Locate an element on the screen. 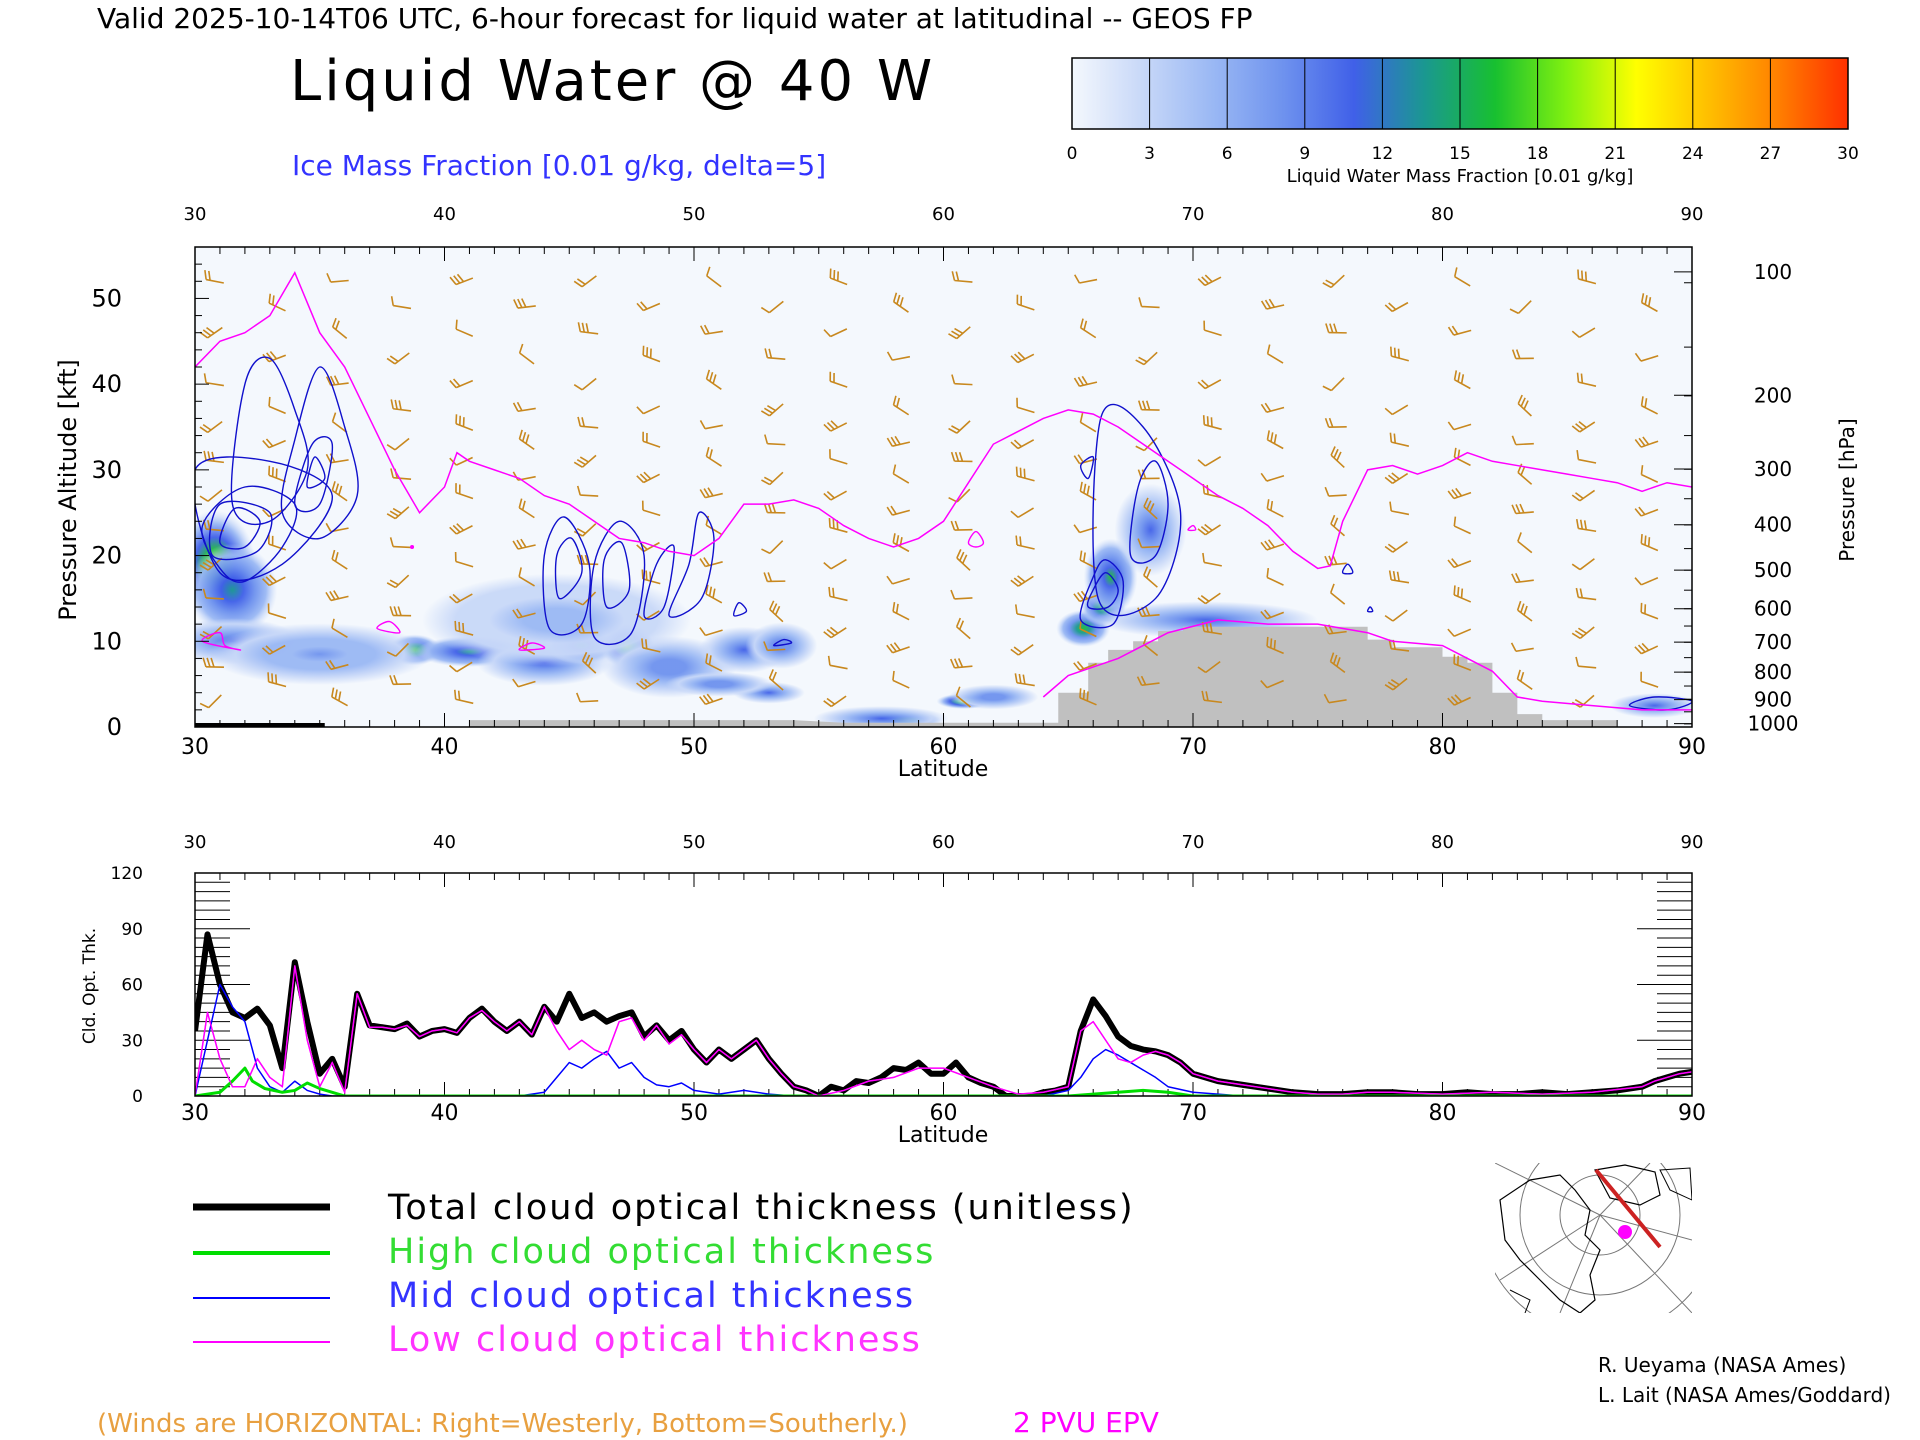 The width and height of the screenshot is (1920, 1440). bottom-x-tick-labels-upper: 30 40 50 60 70 80 90 is located at coordinates (944, 842).